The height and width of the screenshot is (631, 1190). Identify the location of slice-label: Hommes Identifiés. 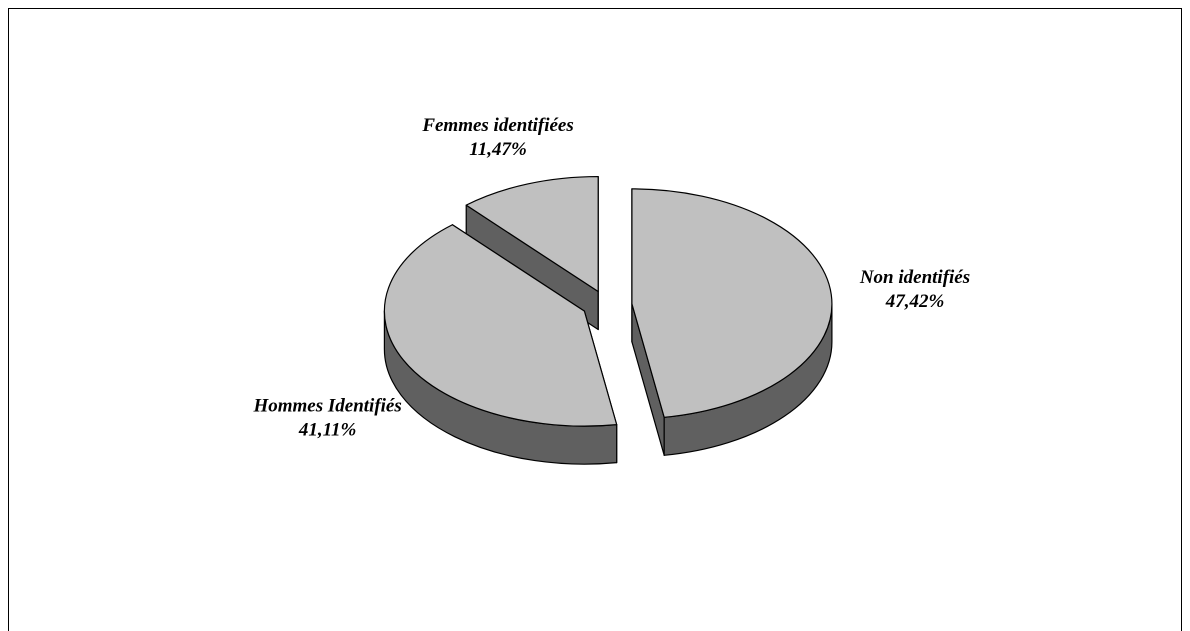
(326, 405).